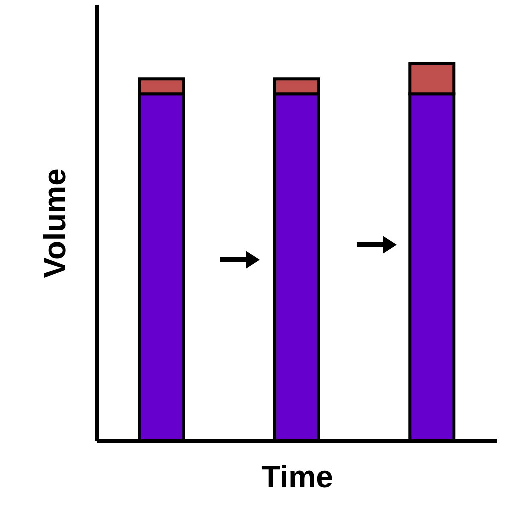  What do you see at coordinates (55, 223) in the screenshot?
I see `y-axis-title: Volume` at bounding box center [55, 223].